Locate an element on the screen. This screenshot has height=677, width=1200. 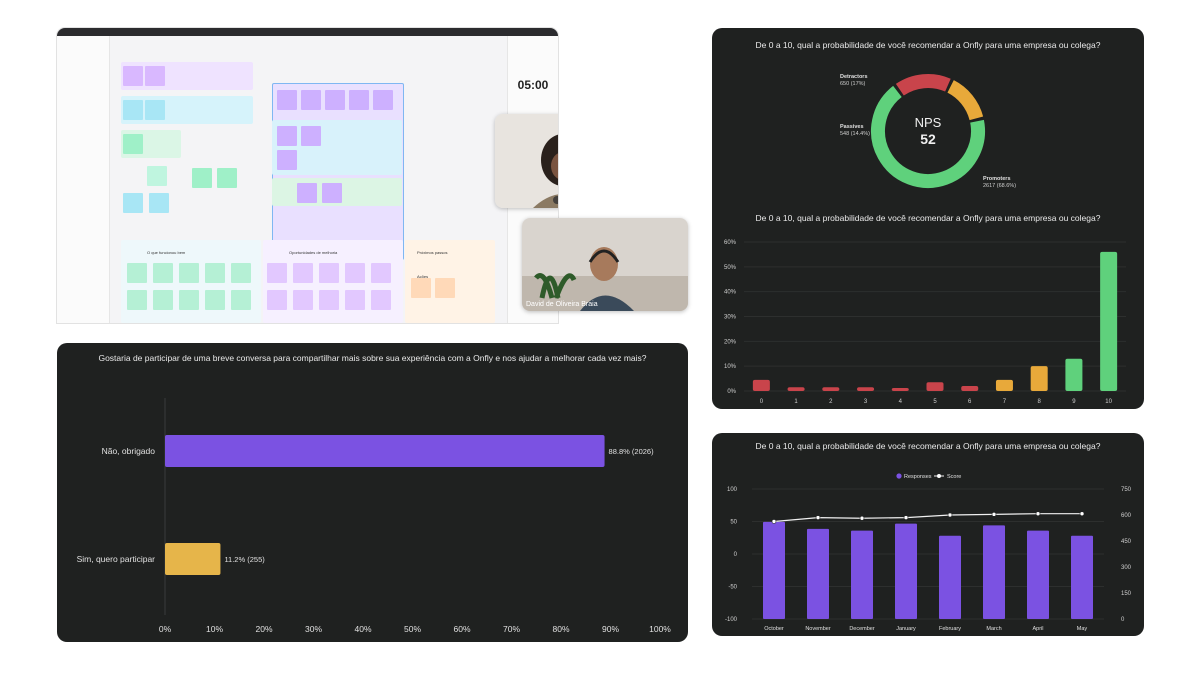
x-tick-label: 3 is located at coordinates (866, 402).